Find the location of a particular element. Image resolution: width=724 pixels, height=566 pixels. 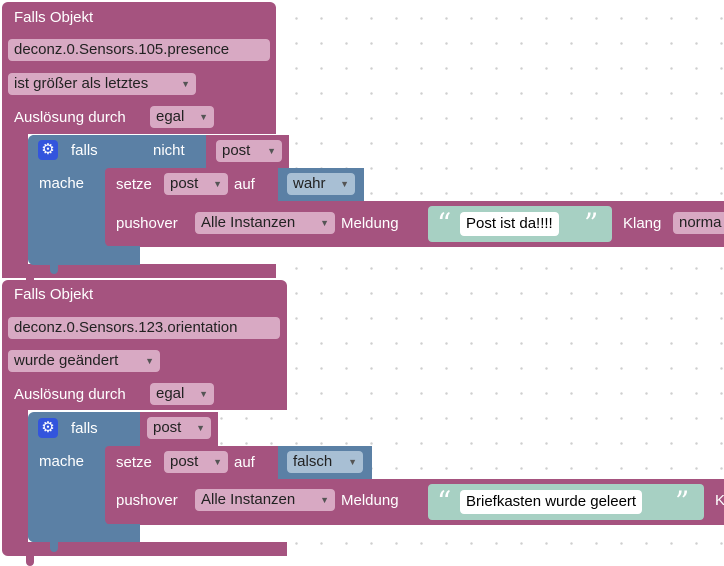

message-label-1: Meldung is located at coordinates (370, 223).